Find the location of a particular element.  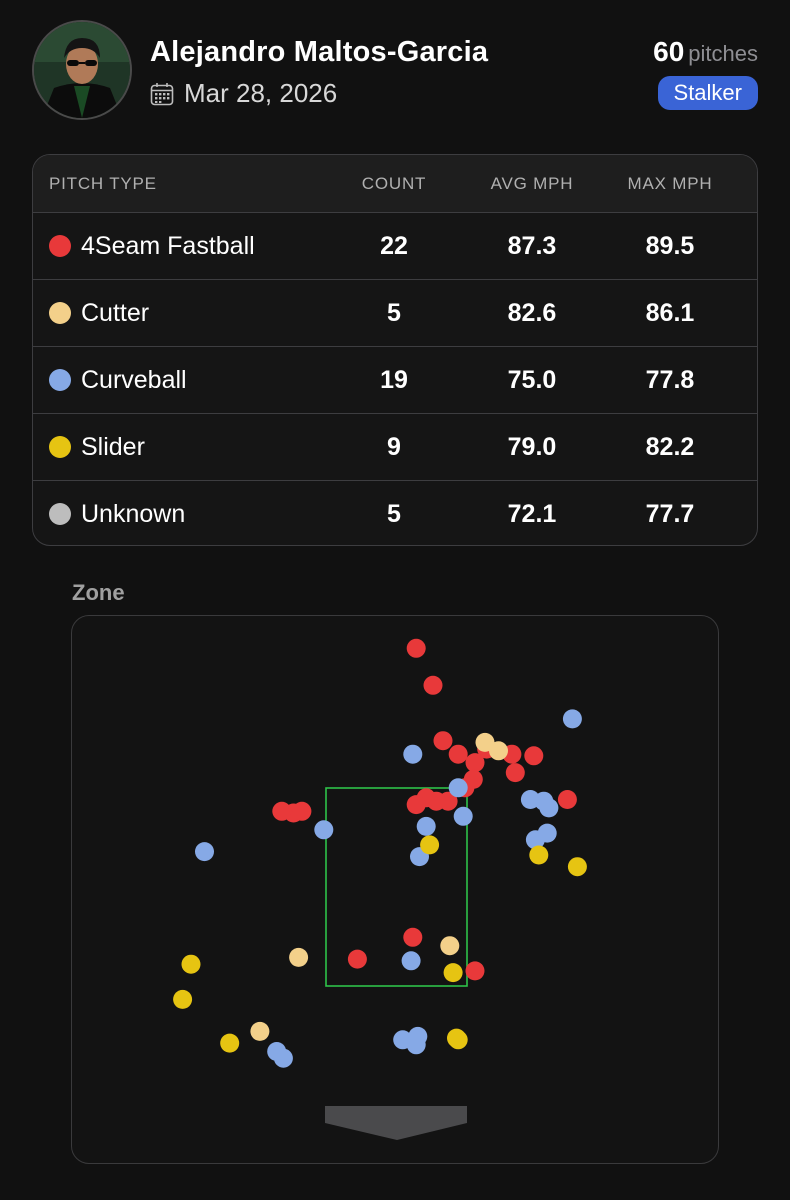

home-plate is located at coordinates (396, 1123).